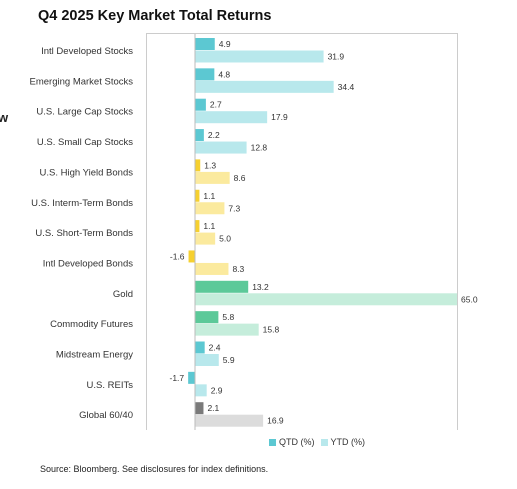 The height and width of the screenshot is (489, 517). What do you see at coordinates (82, 81) in the screenshot?
I see `category-label: Emerging Market Stocks` at bounding box center [82, 81].